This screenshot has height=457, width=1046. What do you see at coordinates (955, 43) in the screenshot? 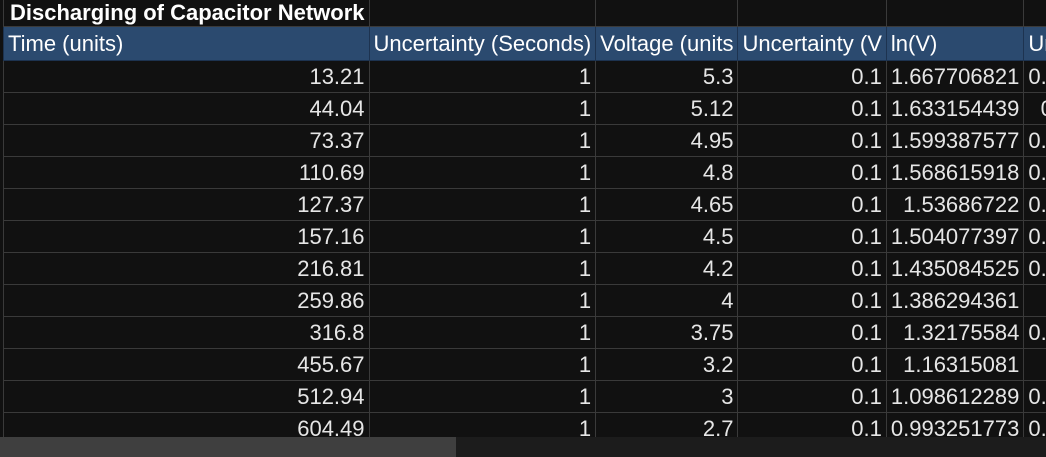
I see `header-ln-v: ln(V)` at bounding box center [955, 43].